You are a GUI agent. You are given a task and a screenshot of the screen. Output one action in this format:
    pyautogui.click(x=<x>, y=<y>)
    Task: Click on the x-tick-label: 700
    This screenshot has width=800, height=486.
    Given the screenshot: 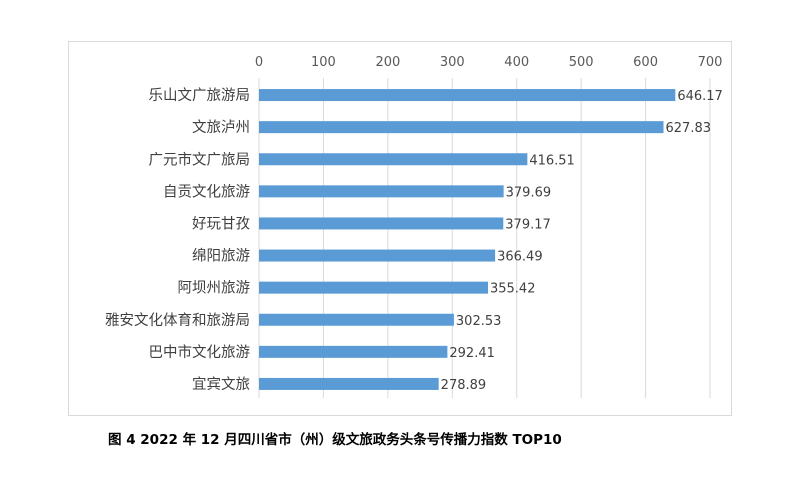 What is the action you would take?
    pyautogui.click(x=710, y=62)
    